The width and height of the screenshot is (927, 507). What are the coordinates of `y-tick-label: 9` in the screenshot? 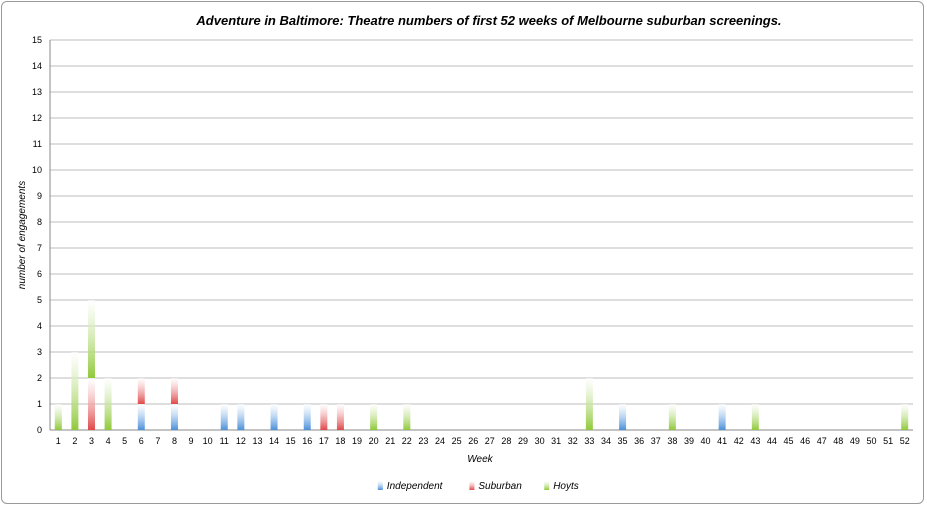 It's located at (39, 196).